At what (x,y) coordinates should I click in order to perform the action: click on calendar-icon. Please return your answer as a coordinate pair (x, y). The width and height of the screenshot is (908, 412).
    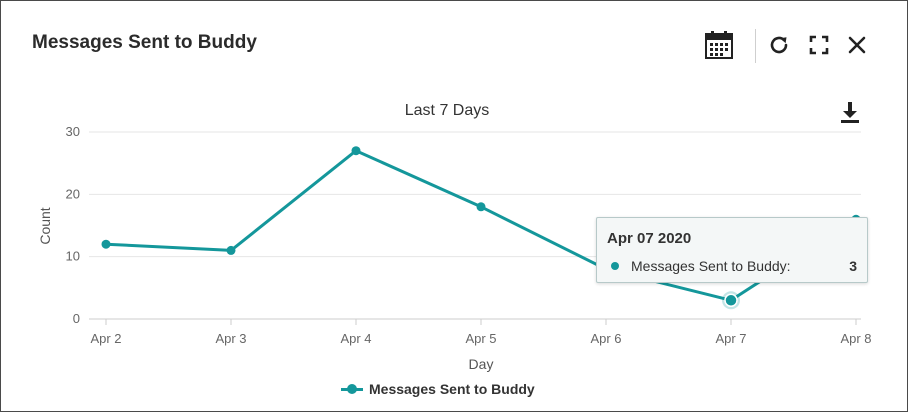
    Looking at the image, I should click on (719, 45).